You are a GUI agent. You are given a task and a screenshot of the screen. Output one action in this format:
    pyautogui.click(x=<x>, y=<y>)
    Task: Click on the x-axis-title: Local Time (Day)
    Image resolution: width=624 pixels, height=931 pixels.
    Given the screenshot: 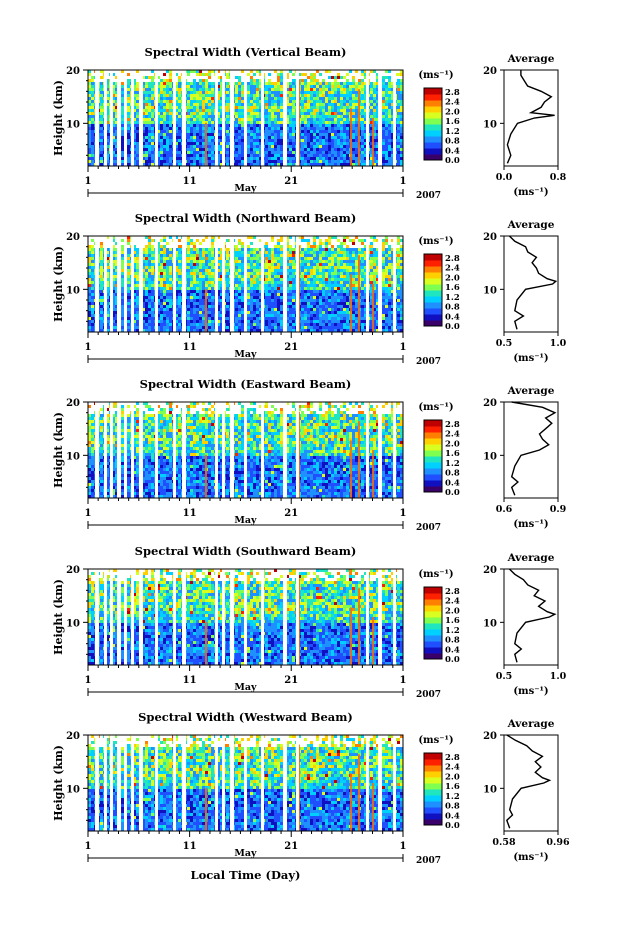 What is the action you would take?
    pyautogui.click(x=246, y=875)
    